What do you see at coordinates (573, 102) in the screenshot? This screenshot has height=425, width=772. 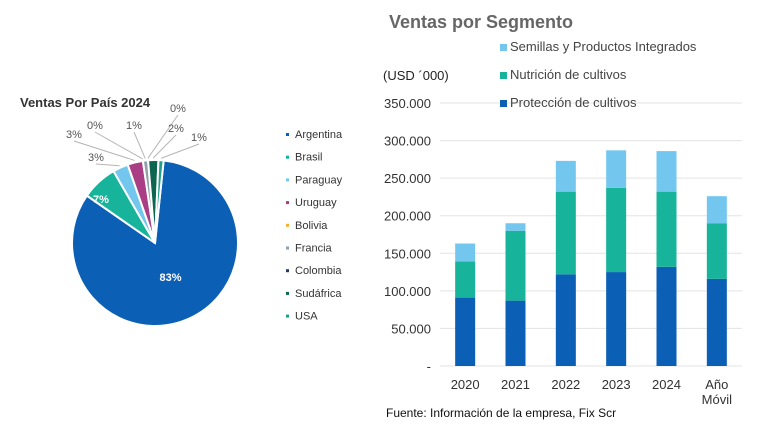 I see `legend-label: Protección de cultivos` at bounding box center [573, 102].